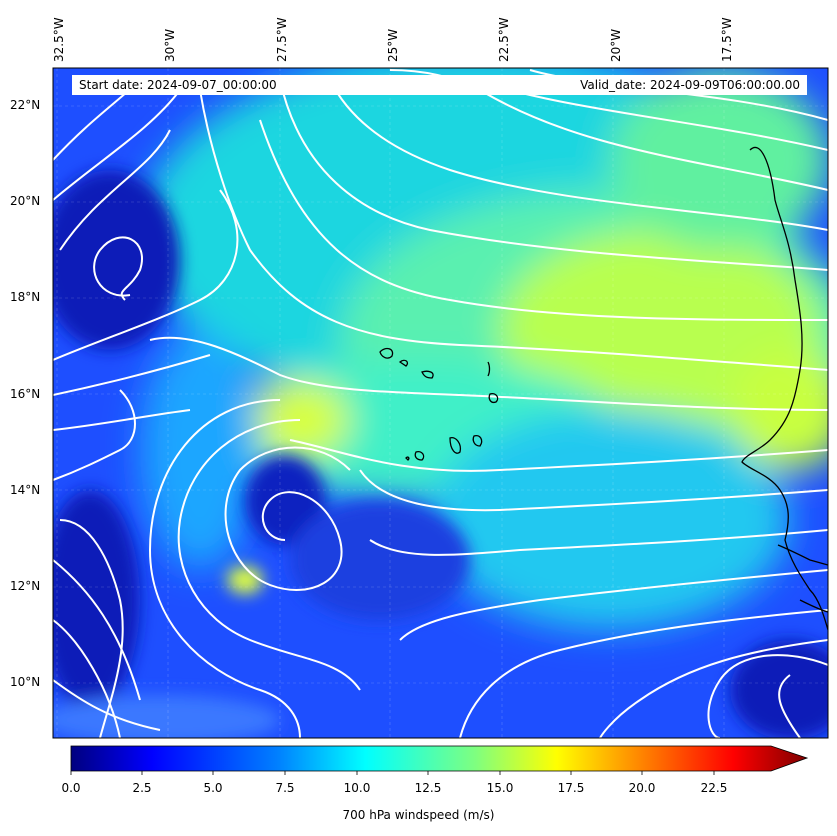  Describe the element at coordinates (393, 45) in the screenshot. I see `lon-label: 25°W` at that location.